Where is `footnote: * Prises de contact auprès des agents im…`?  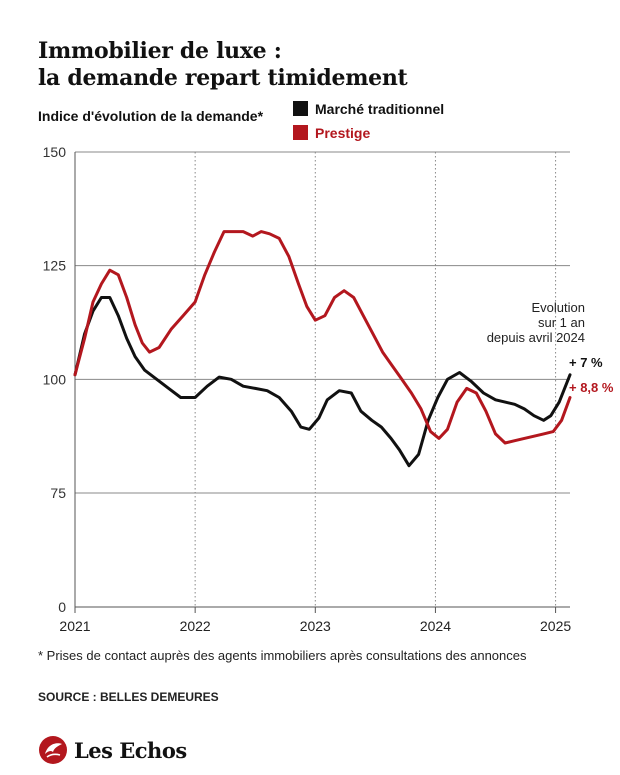 footnote: * Prises de contact auprès des agents im… is located at coordinates (282, 655).